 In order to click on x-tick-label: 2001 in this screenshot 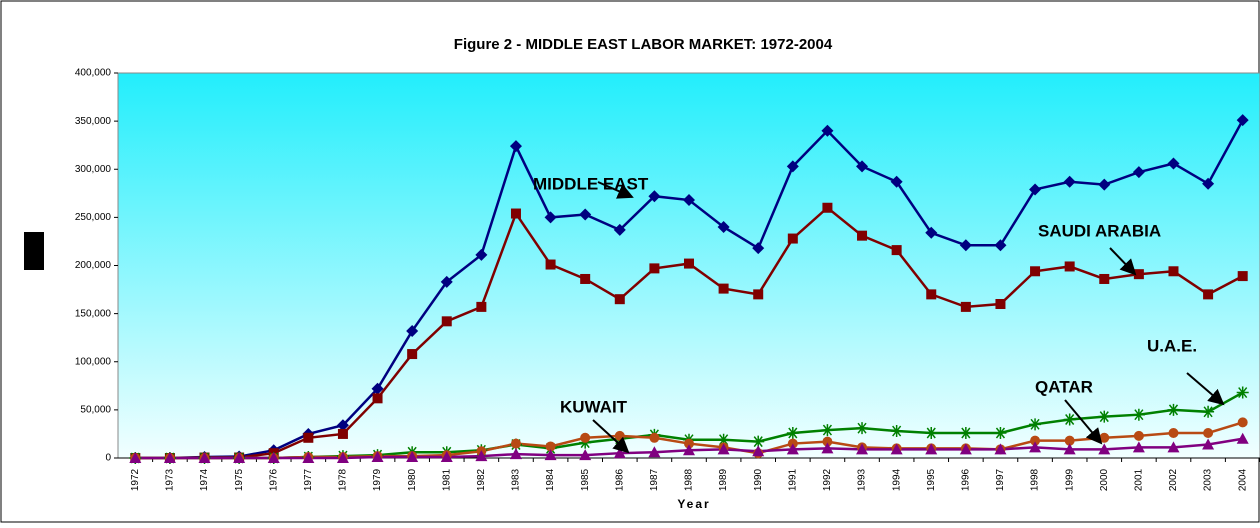, I will do `click(1139, 479)`.